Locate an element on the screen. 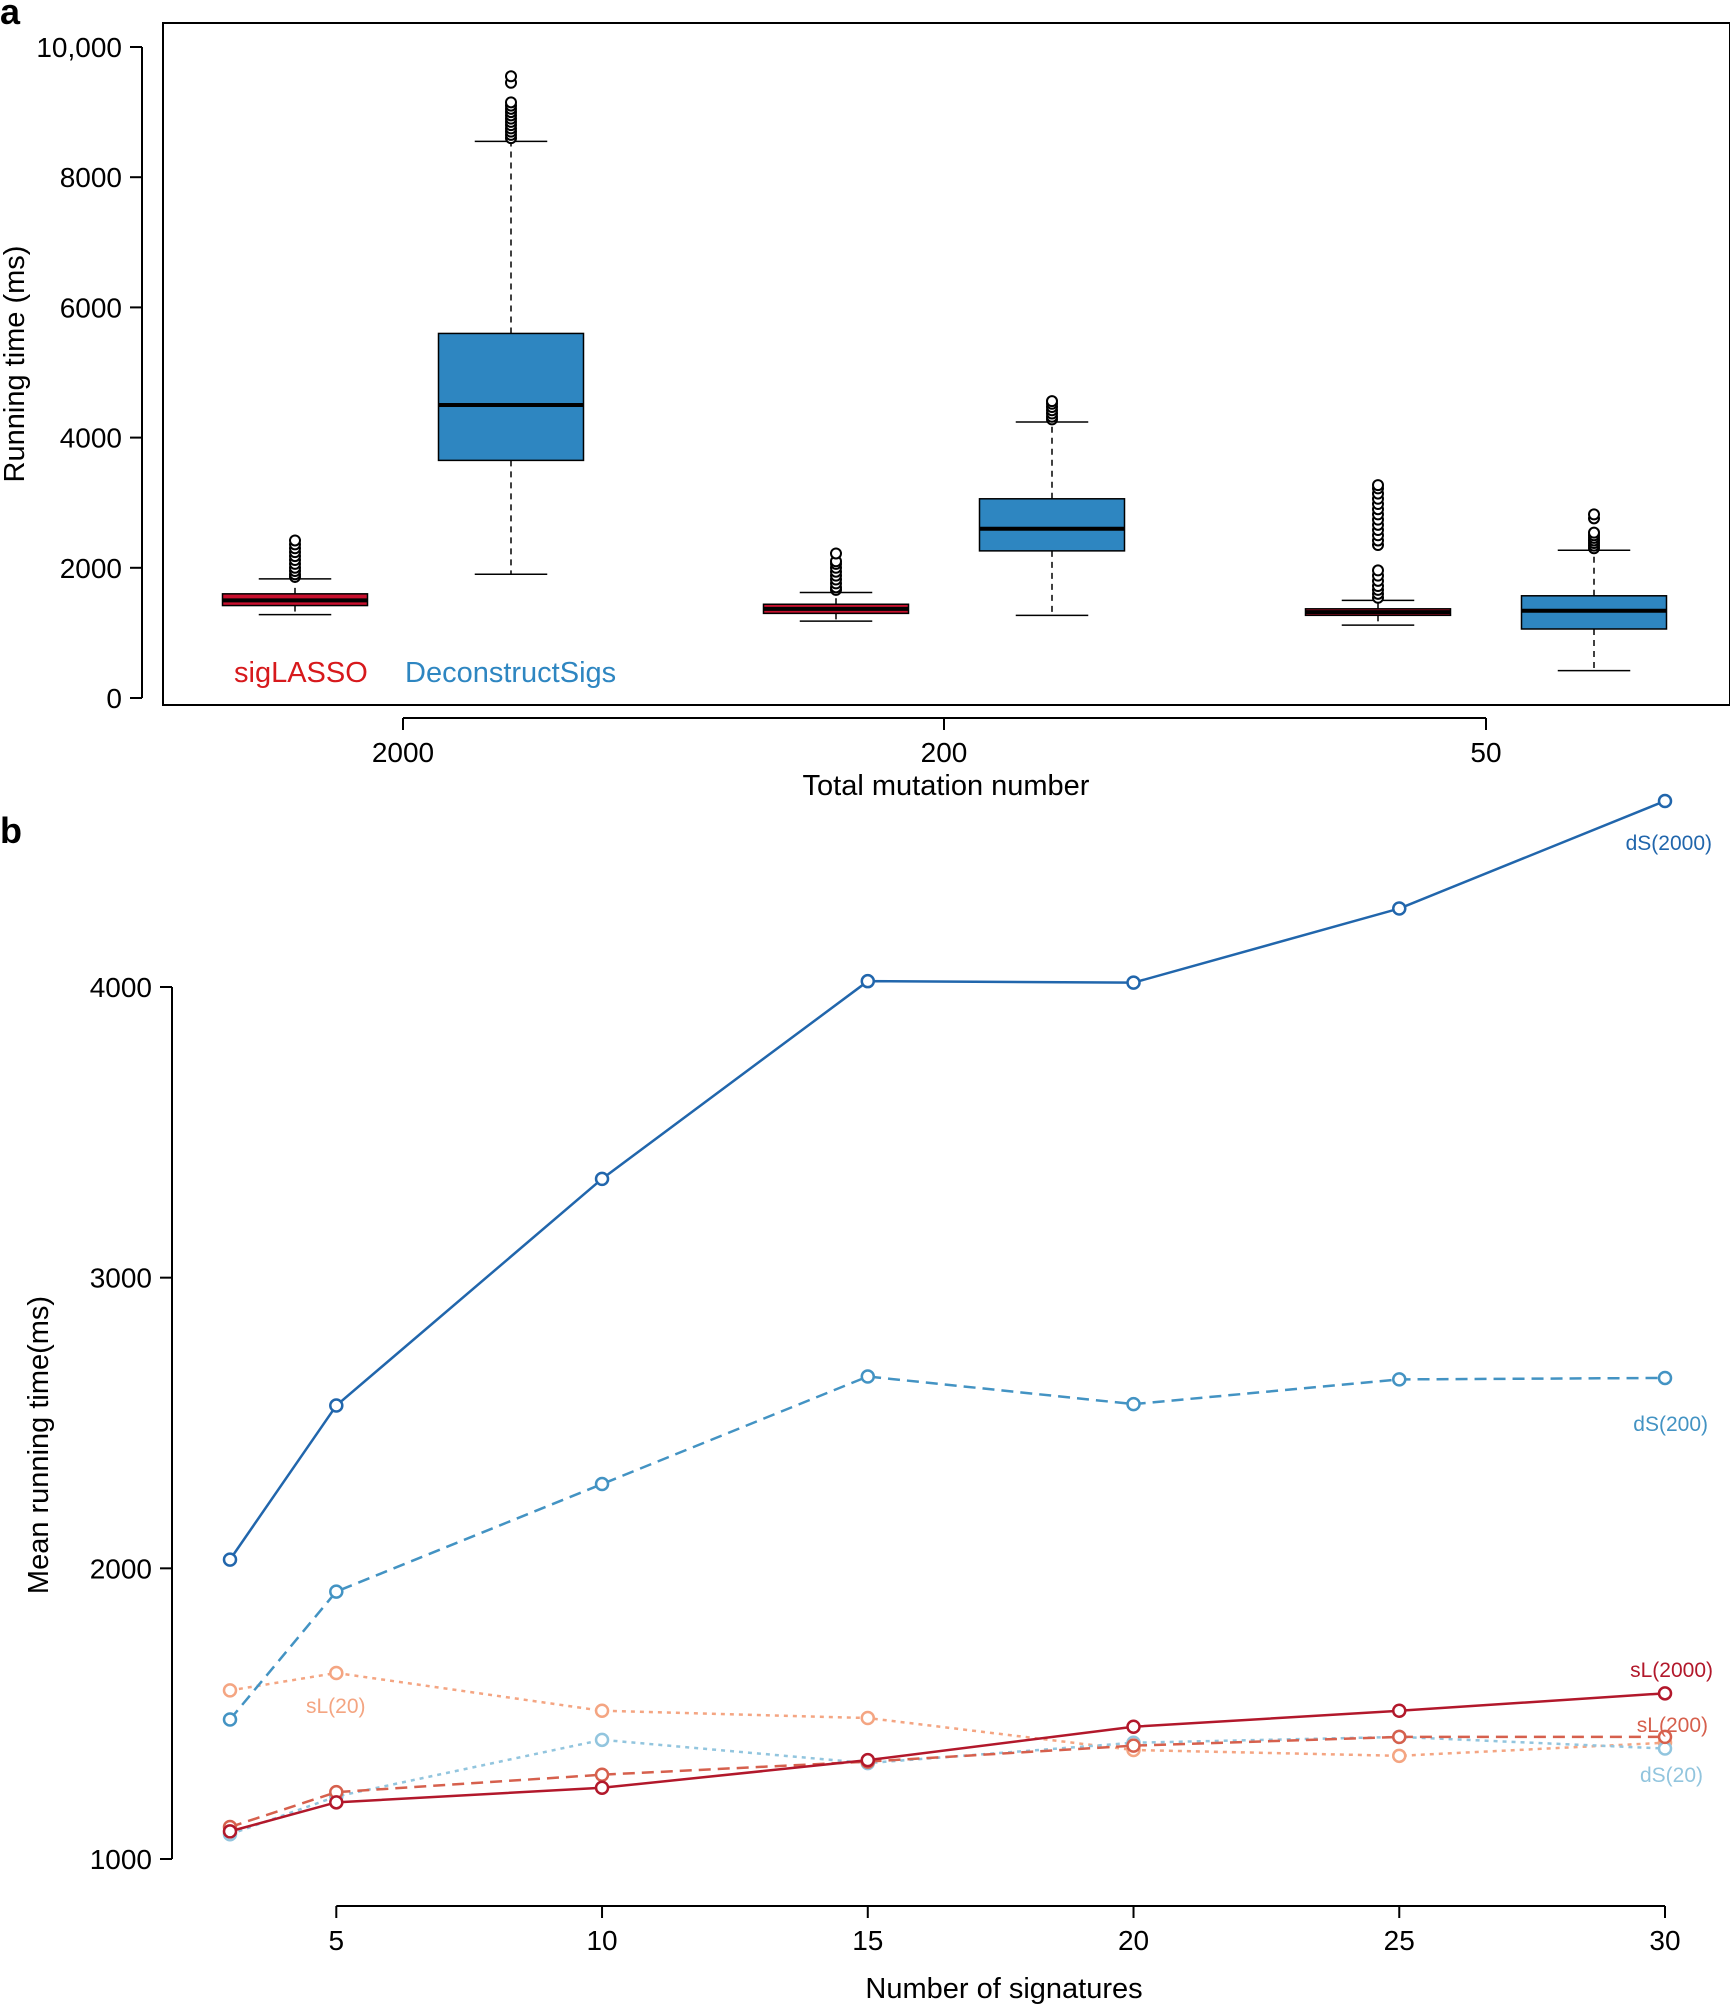  x-tick-label: 200 is located at coordinates (944, 752).